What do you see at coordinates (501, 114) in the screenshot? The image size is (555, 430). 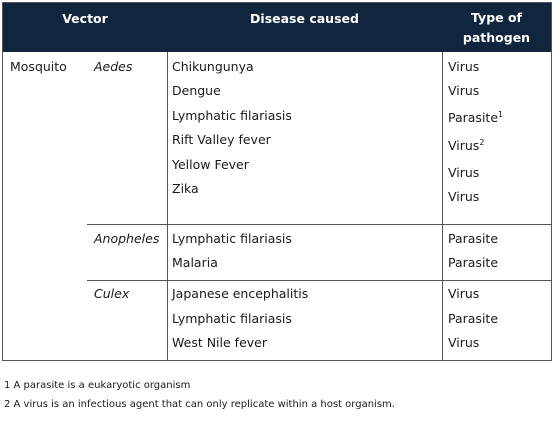 I see `footnote-ref: 1` at bounding box center [501, 114].